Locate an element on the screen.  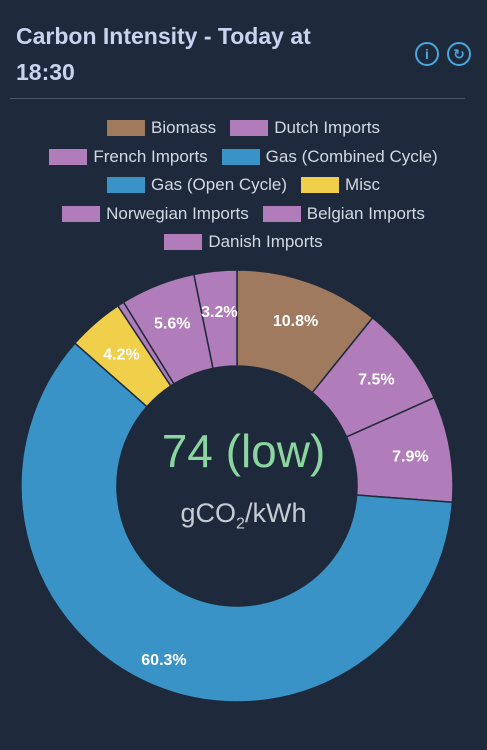
legend-item: Belgian Imports is located at coordinates (343, 213).